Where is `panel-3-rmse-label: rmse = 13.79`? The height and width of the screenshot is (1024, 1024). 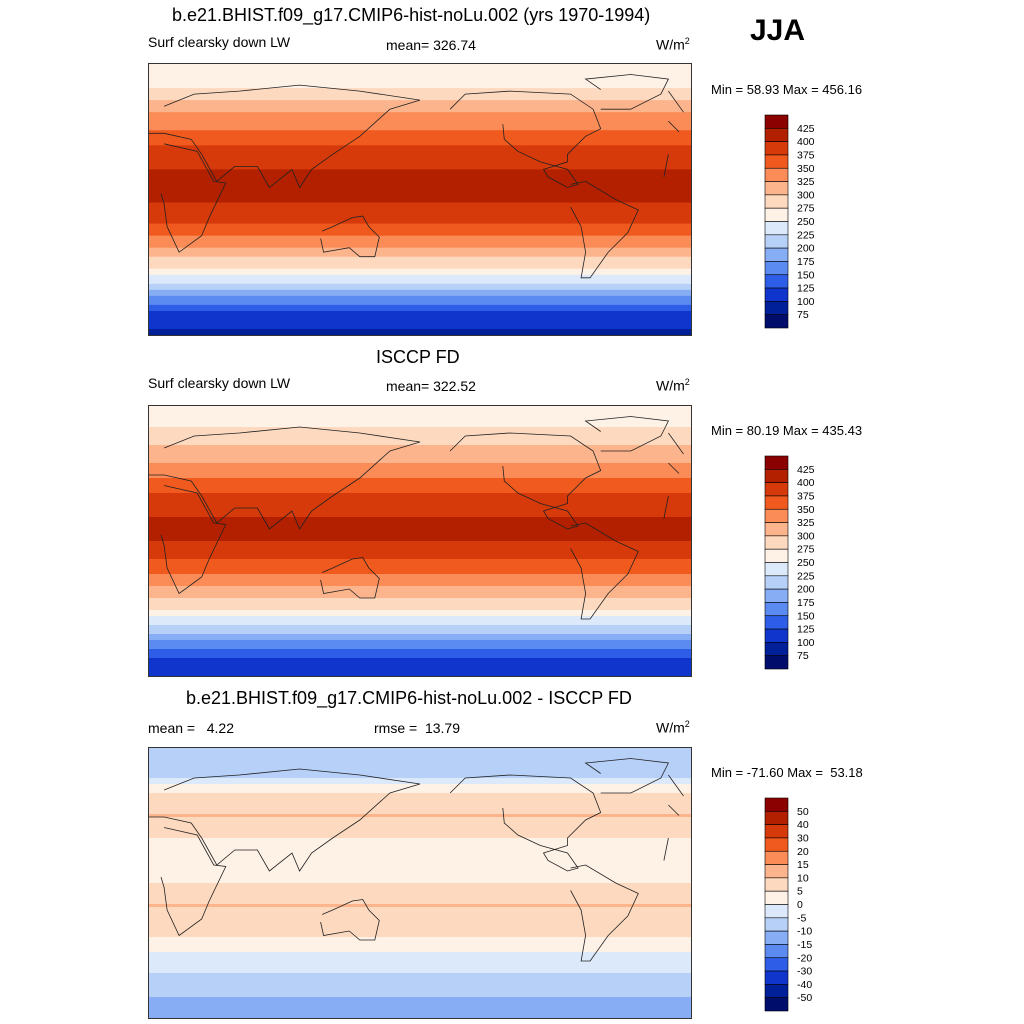 panel-3-rmse-label: rmse = 13.79 is located at coordinates (417, 728).